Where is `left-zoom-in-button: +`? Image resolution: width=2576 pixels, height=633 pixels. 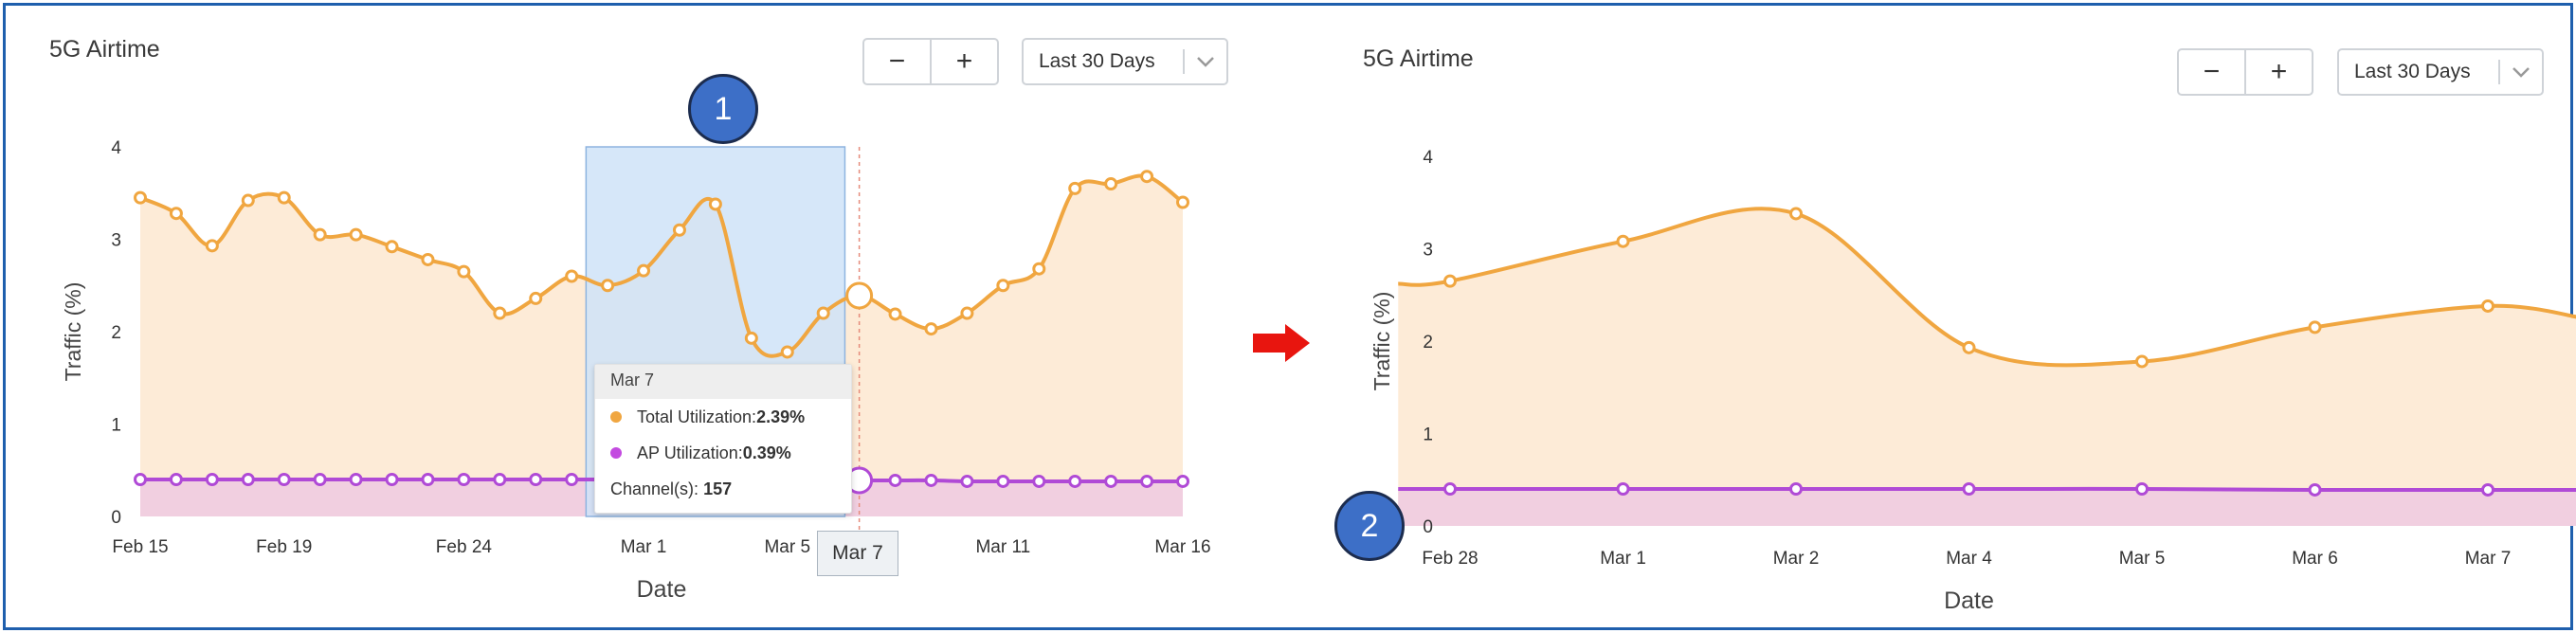 left-zoom-in-button: + is located at coordinates (963, 62).